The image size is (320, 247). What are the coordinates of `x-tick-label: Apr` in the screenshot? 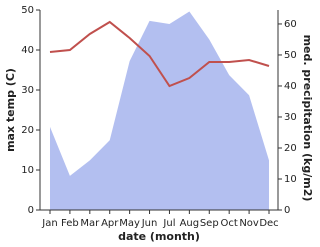 It's located at (110, 223).